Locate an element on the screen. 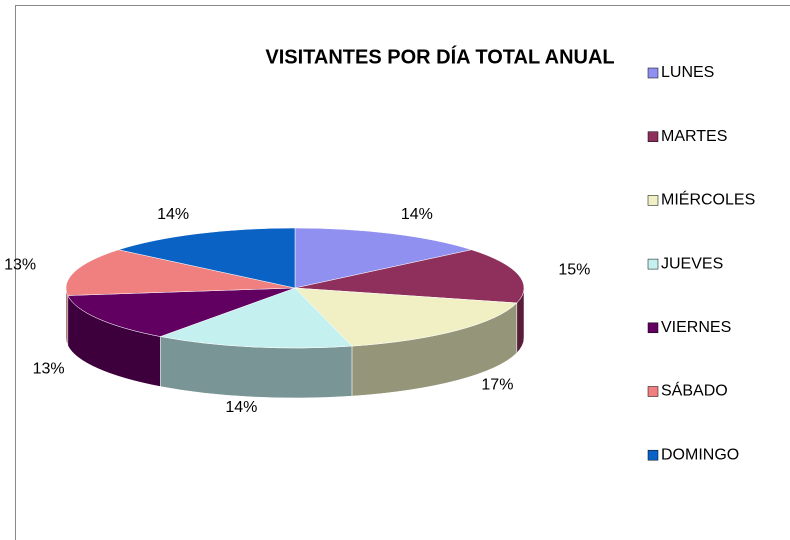  legend-label: LUNES is located at coordinates (687, 72).